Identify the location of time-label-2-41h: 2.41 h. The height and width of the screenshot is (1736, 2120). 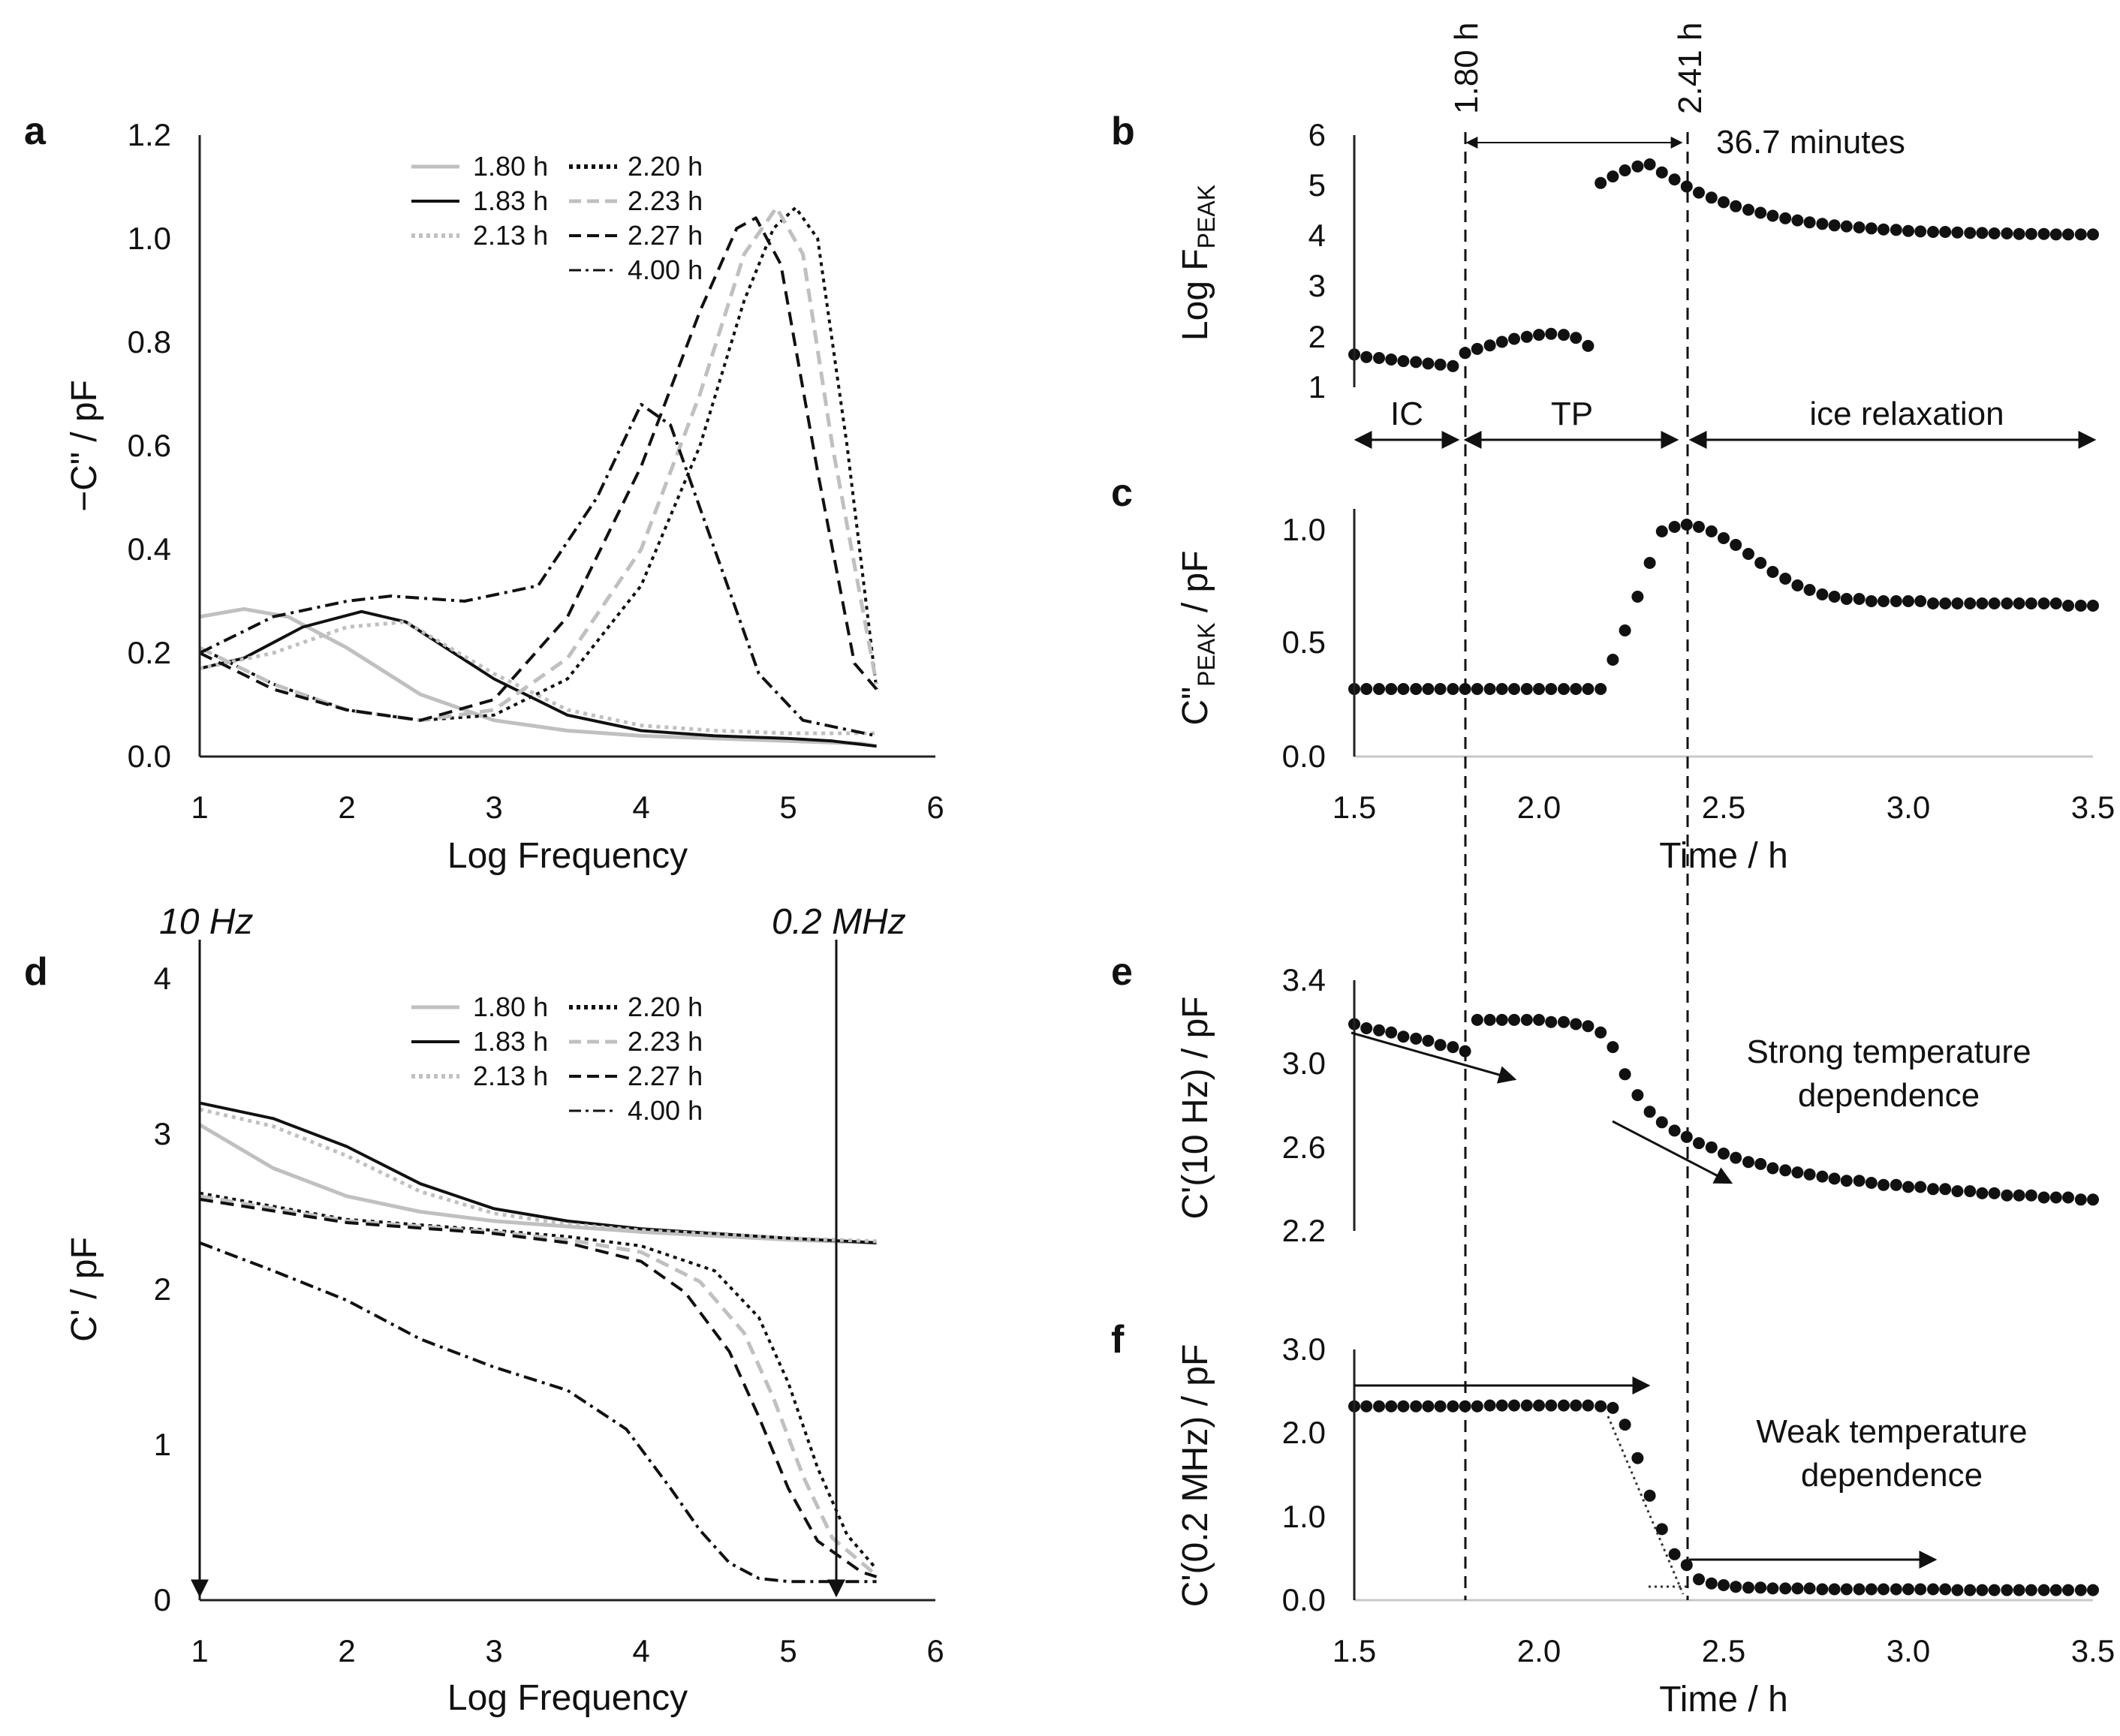
(1690, 68).